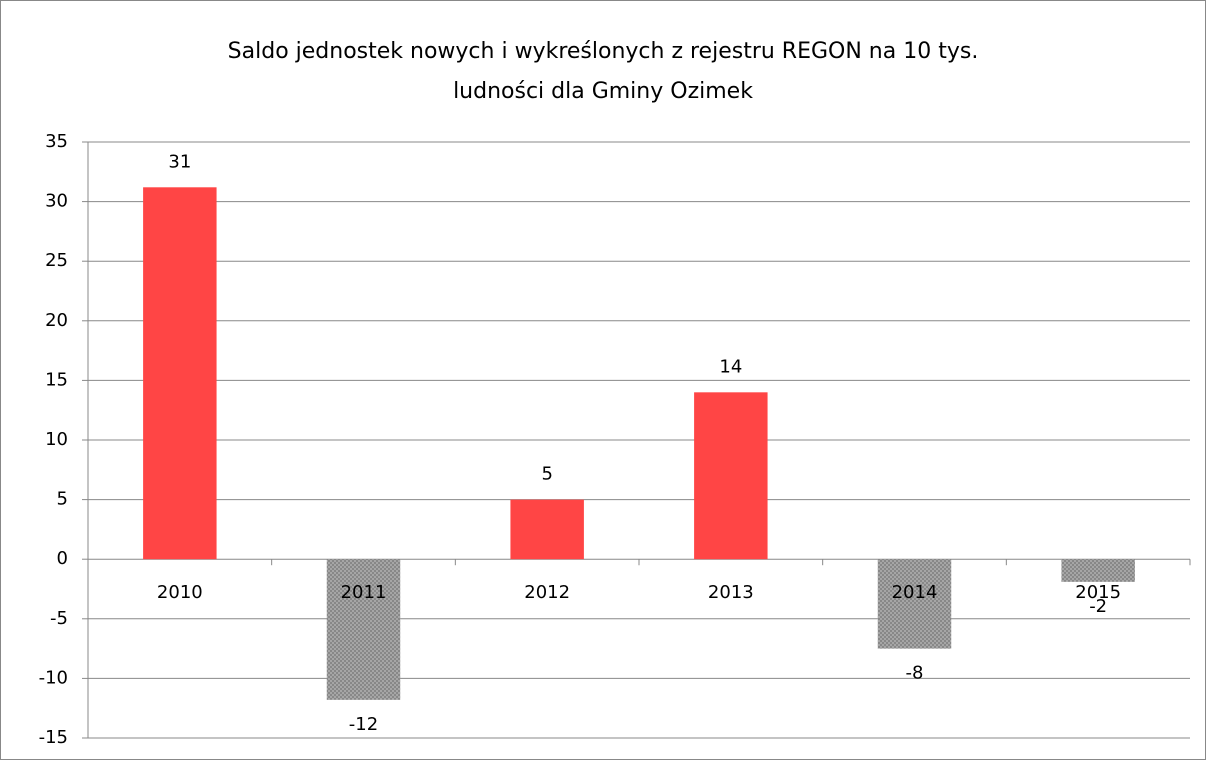 The height and width of the screenshot is (760, 1206). Describe the element at coordinates (603, 91) in the screenshot. I see `chart-title: ludności dla Gminy Ozimek` at that location.